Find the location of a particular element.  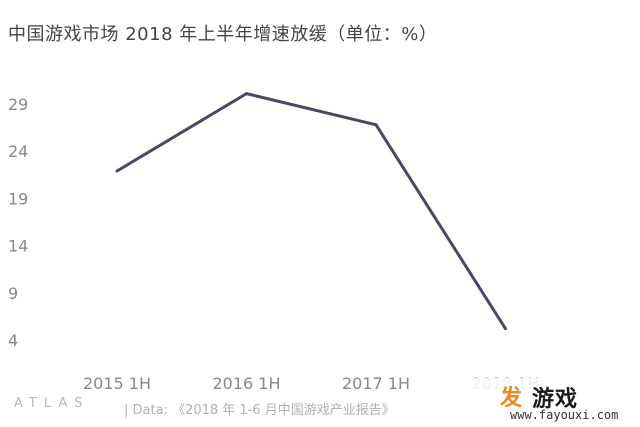

y-tick-label: 29 is located at coordinates (18, 104).